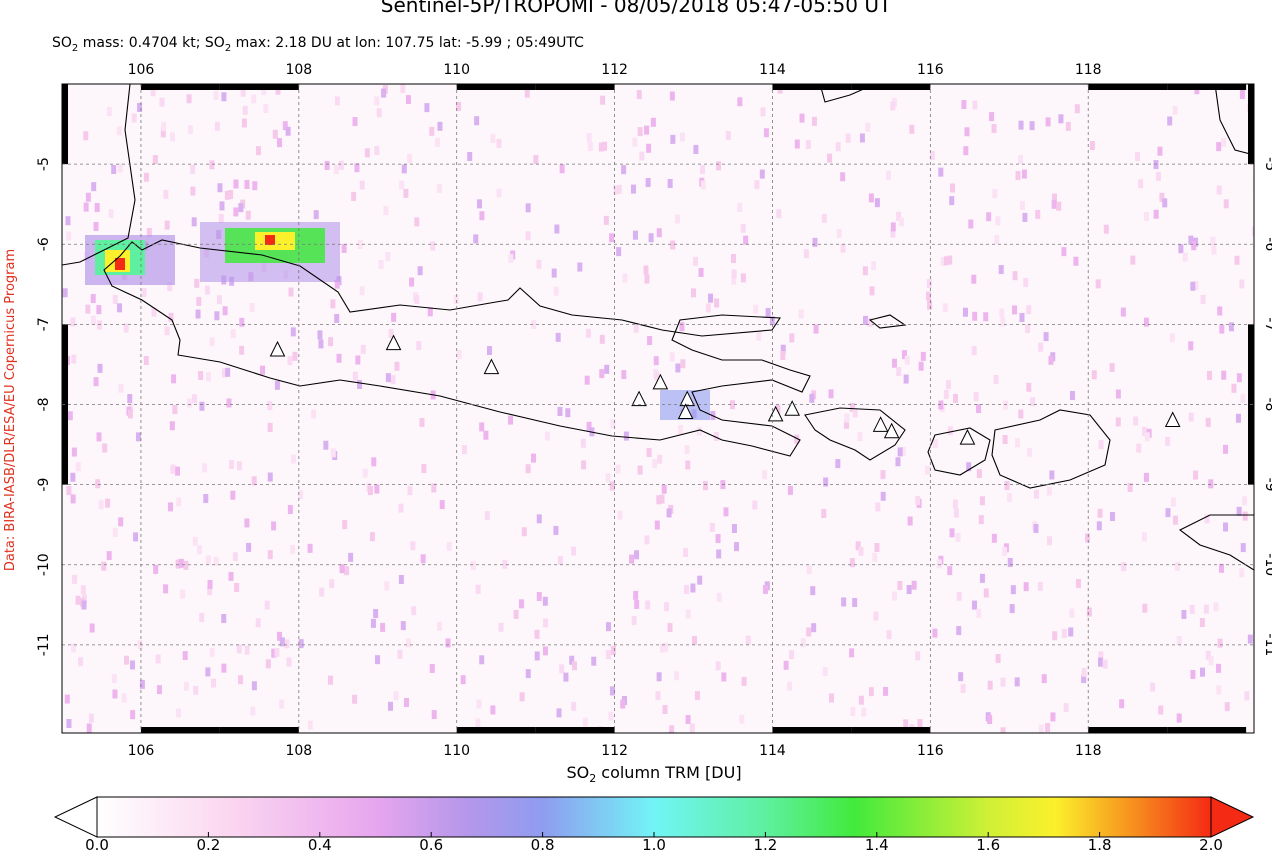 Image resolution: width=1272 pixels, height=853 pixels. I want to click on colorbar-tick-label: 2.0, so click(1211, 844).